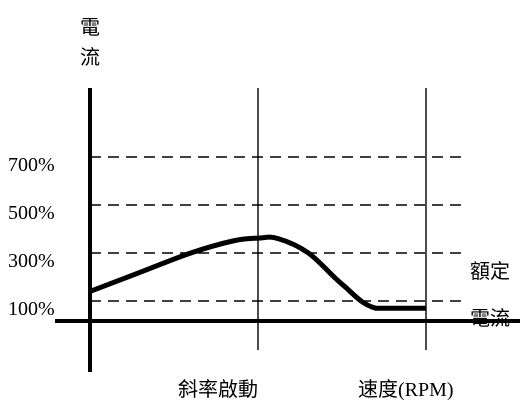 This screenshot has width=532, height=406. Describe the element at coordinates (31, 213) in the screenshot. I see `y-tick-label: 500%` at that location.